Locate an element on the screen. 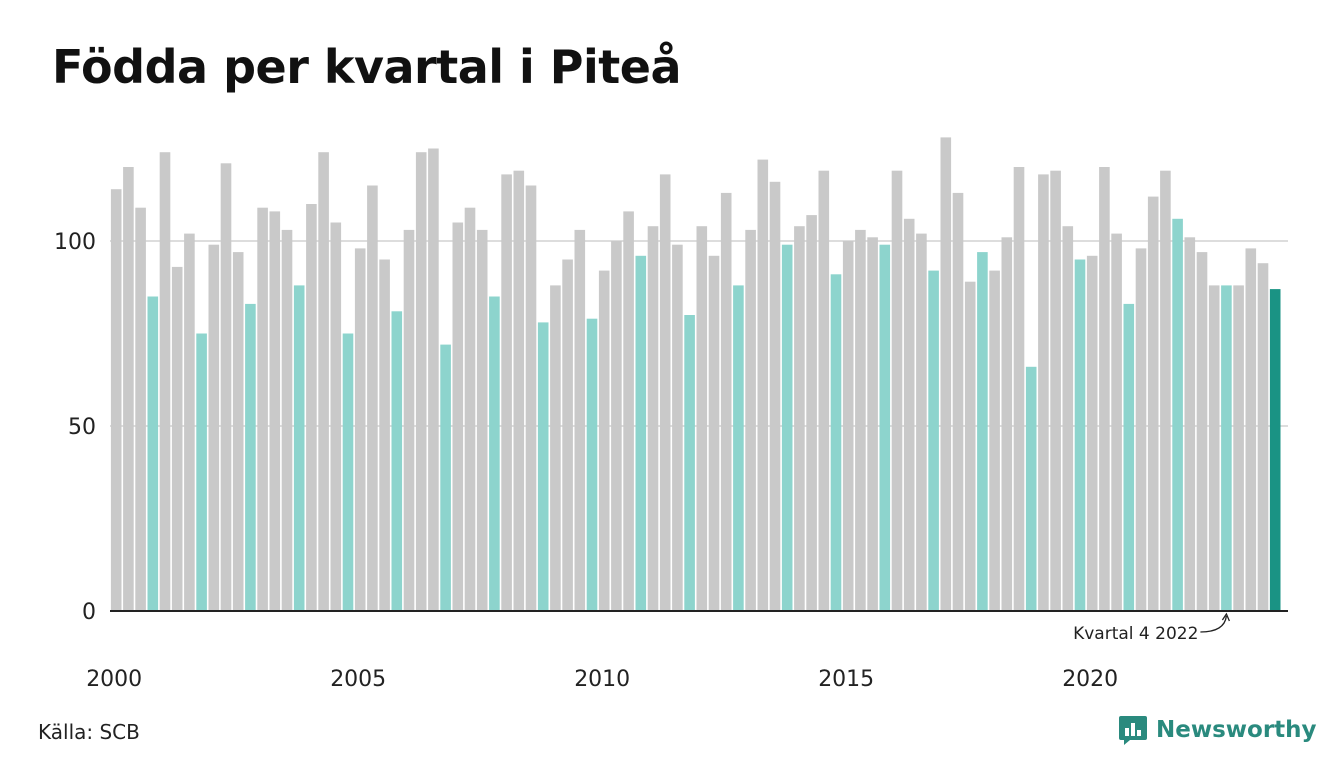 The width and height of the screenshot is (1340, 780). y-tick-label: 50 is located at coordinates (82, 427).